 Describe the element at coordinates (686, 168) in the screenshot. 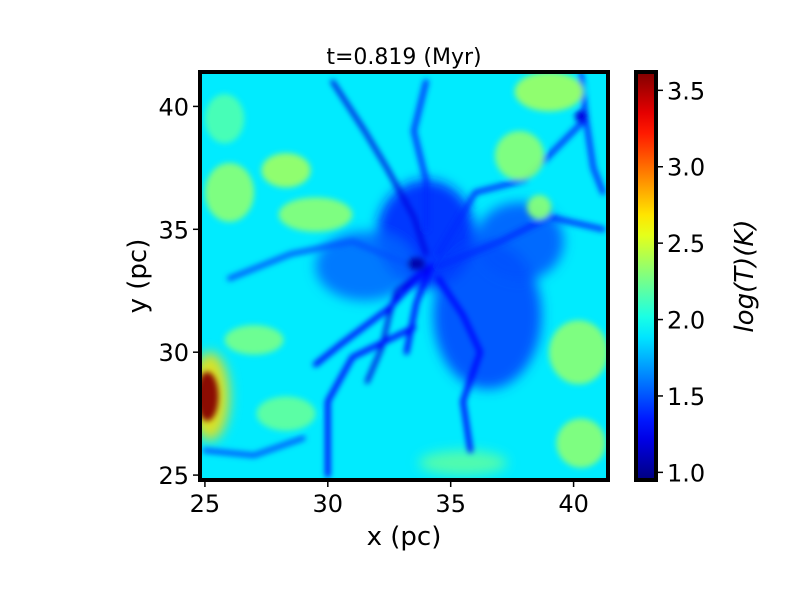

I see `colorbar-tick-label: 3.0` at that location.